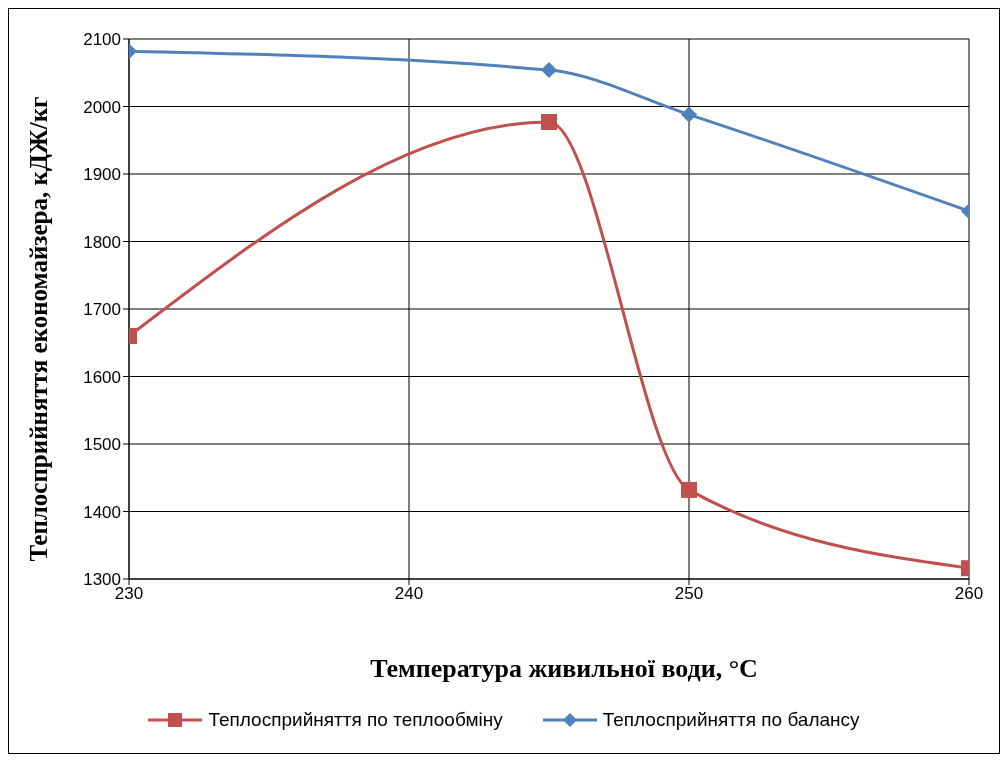  What do you see at coordinates (689, 594) in the screenshot?
I see `x-tick-label: 250` at bounding box center [689, 594].